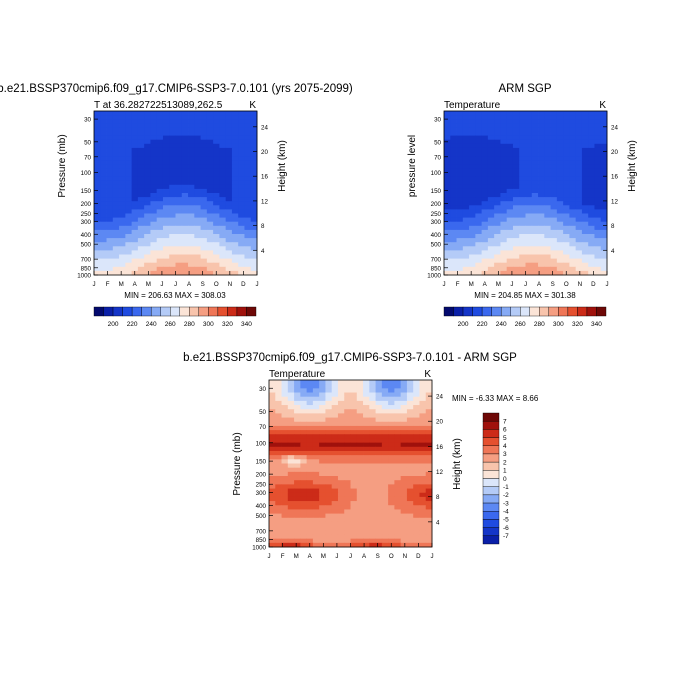  Describe the element at coordinates (261, 475) in the screenshot. I see `pressure-tick-label: 200` at that location.